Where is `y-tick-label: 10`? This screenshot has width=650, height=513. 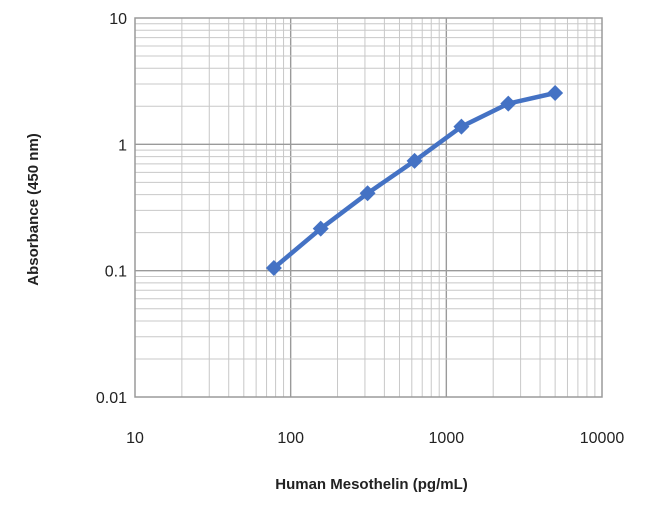 y-tick-label: 10 is located at coordinates (118, 19).